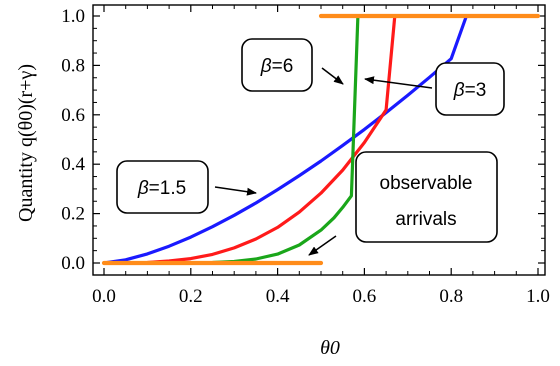 This screenshot has height=366, width=560. What do you see at coordinates (278, 296) in the screenshot?
I see `x-tick-label: 0.4` at bounding box center [278, 296].